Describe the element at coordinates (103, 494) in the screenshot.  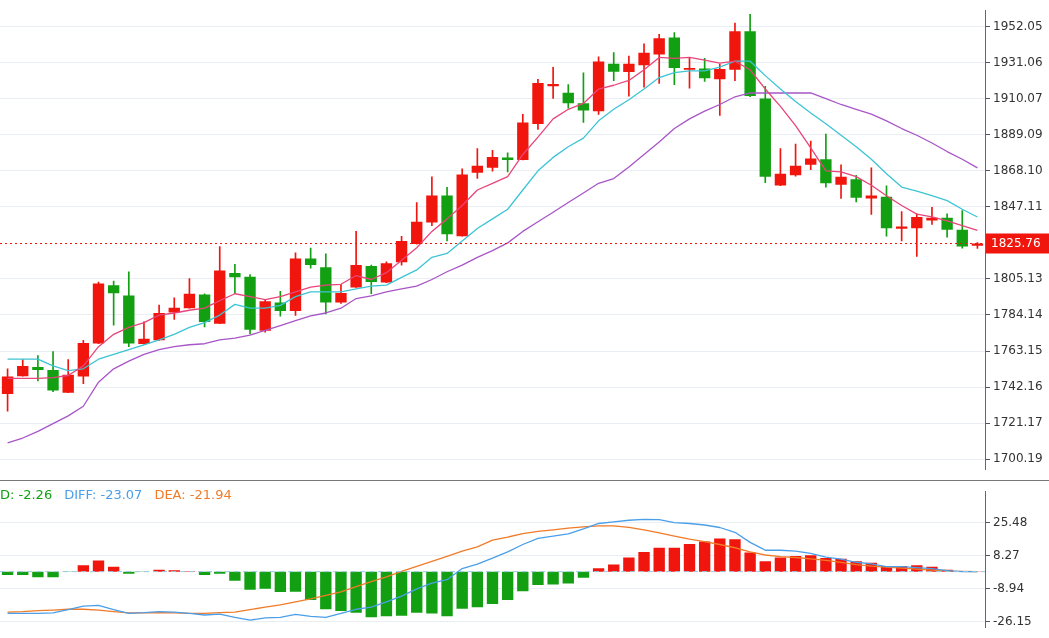
I see `text: DIFF: -23.07` at that location.